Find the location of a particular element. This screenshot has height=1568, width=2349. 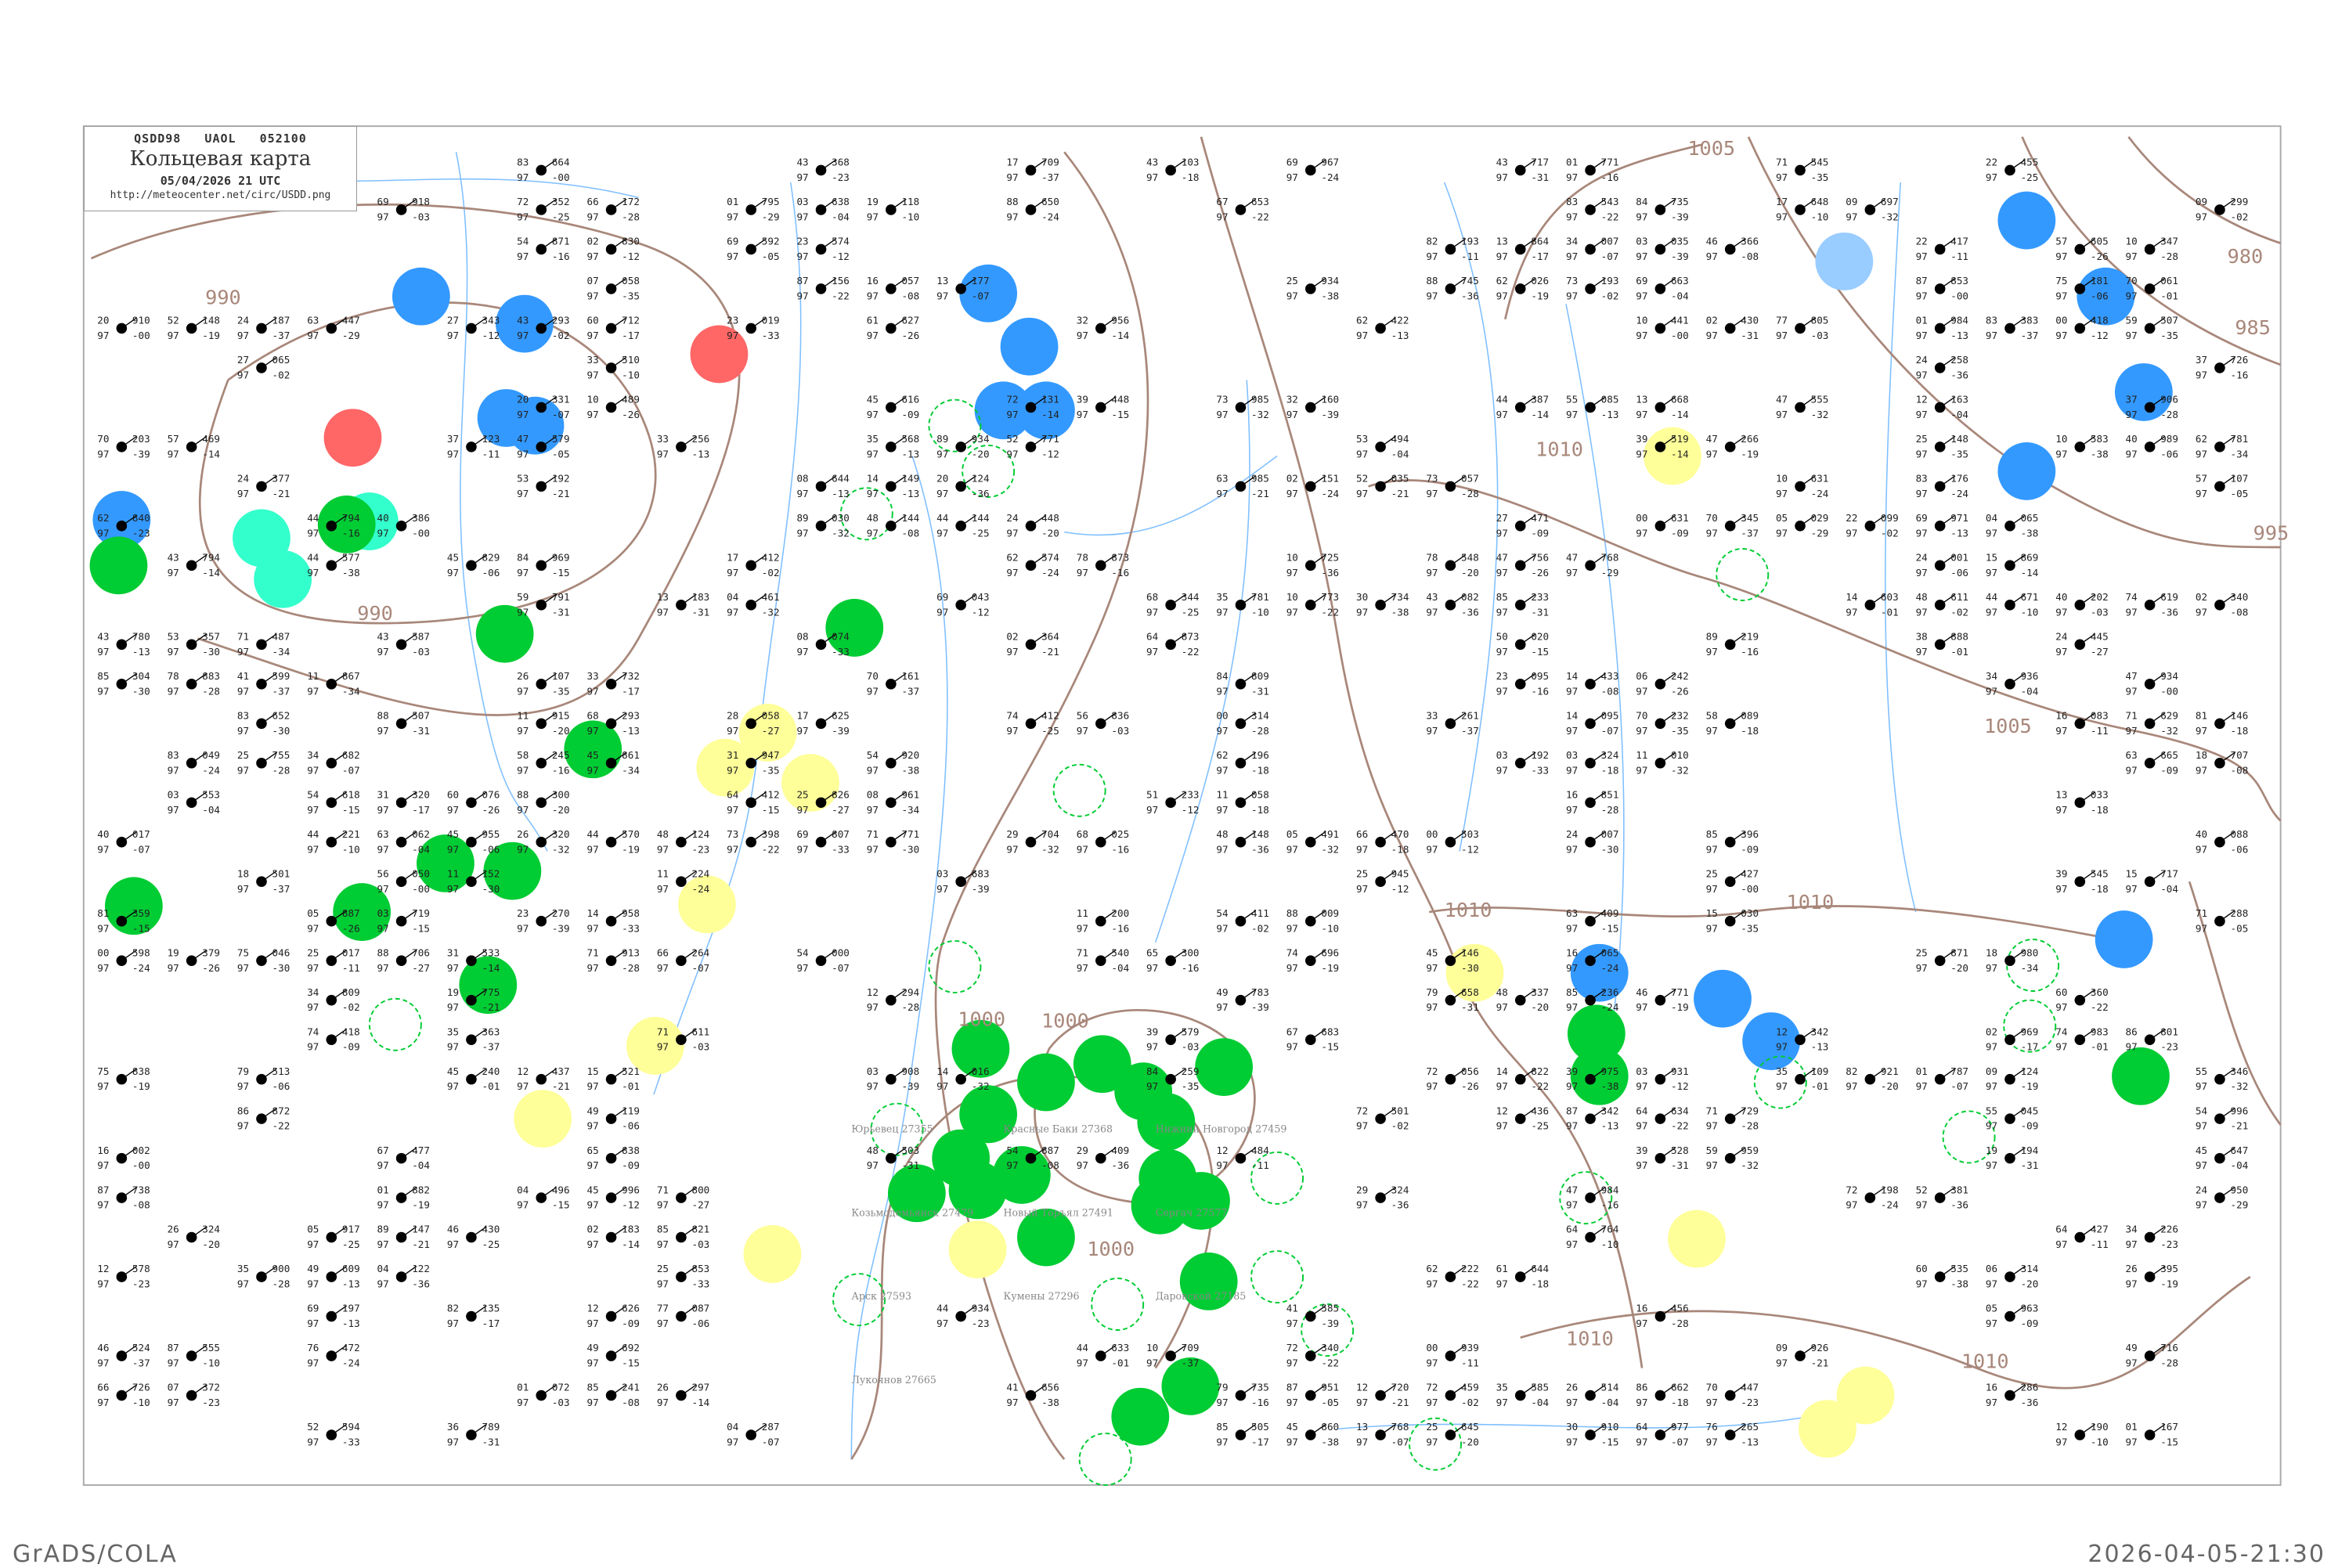

station-value: 08 is located at coordinates (873, 794).